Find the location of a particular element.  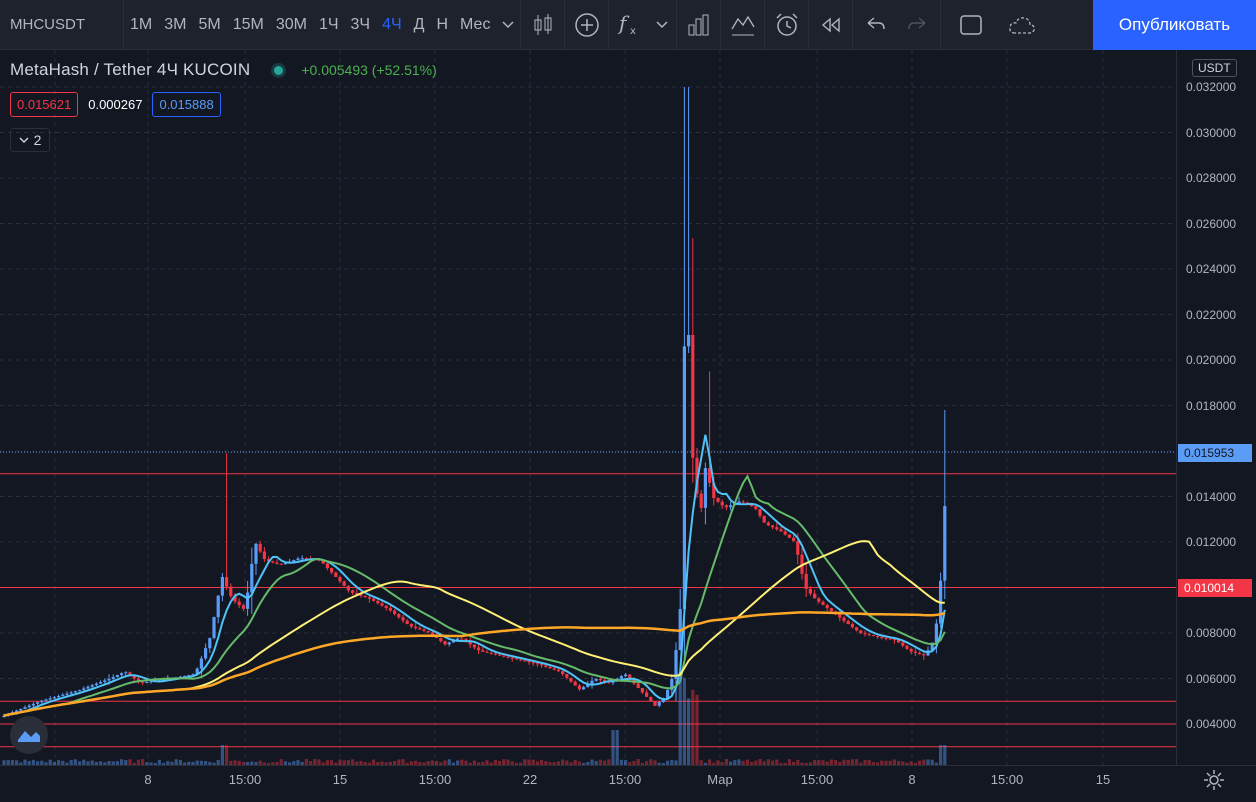

redo-icon is located at coordinates (918, 25).